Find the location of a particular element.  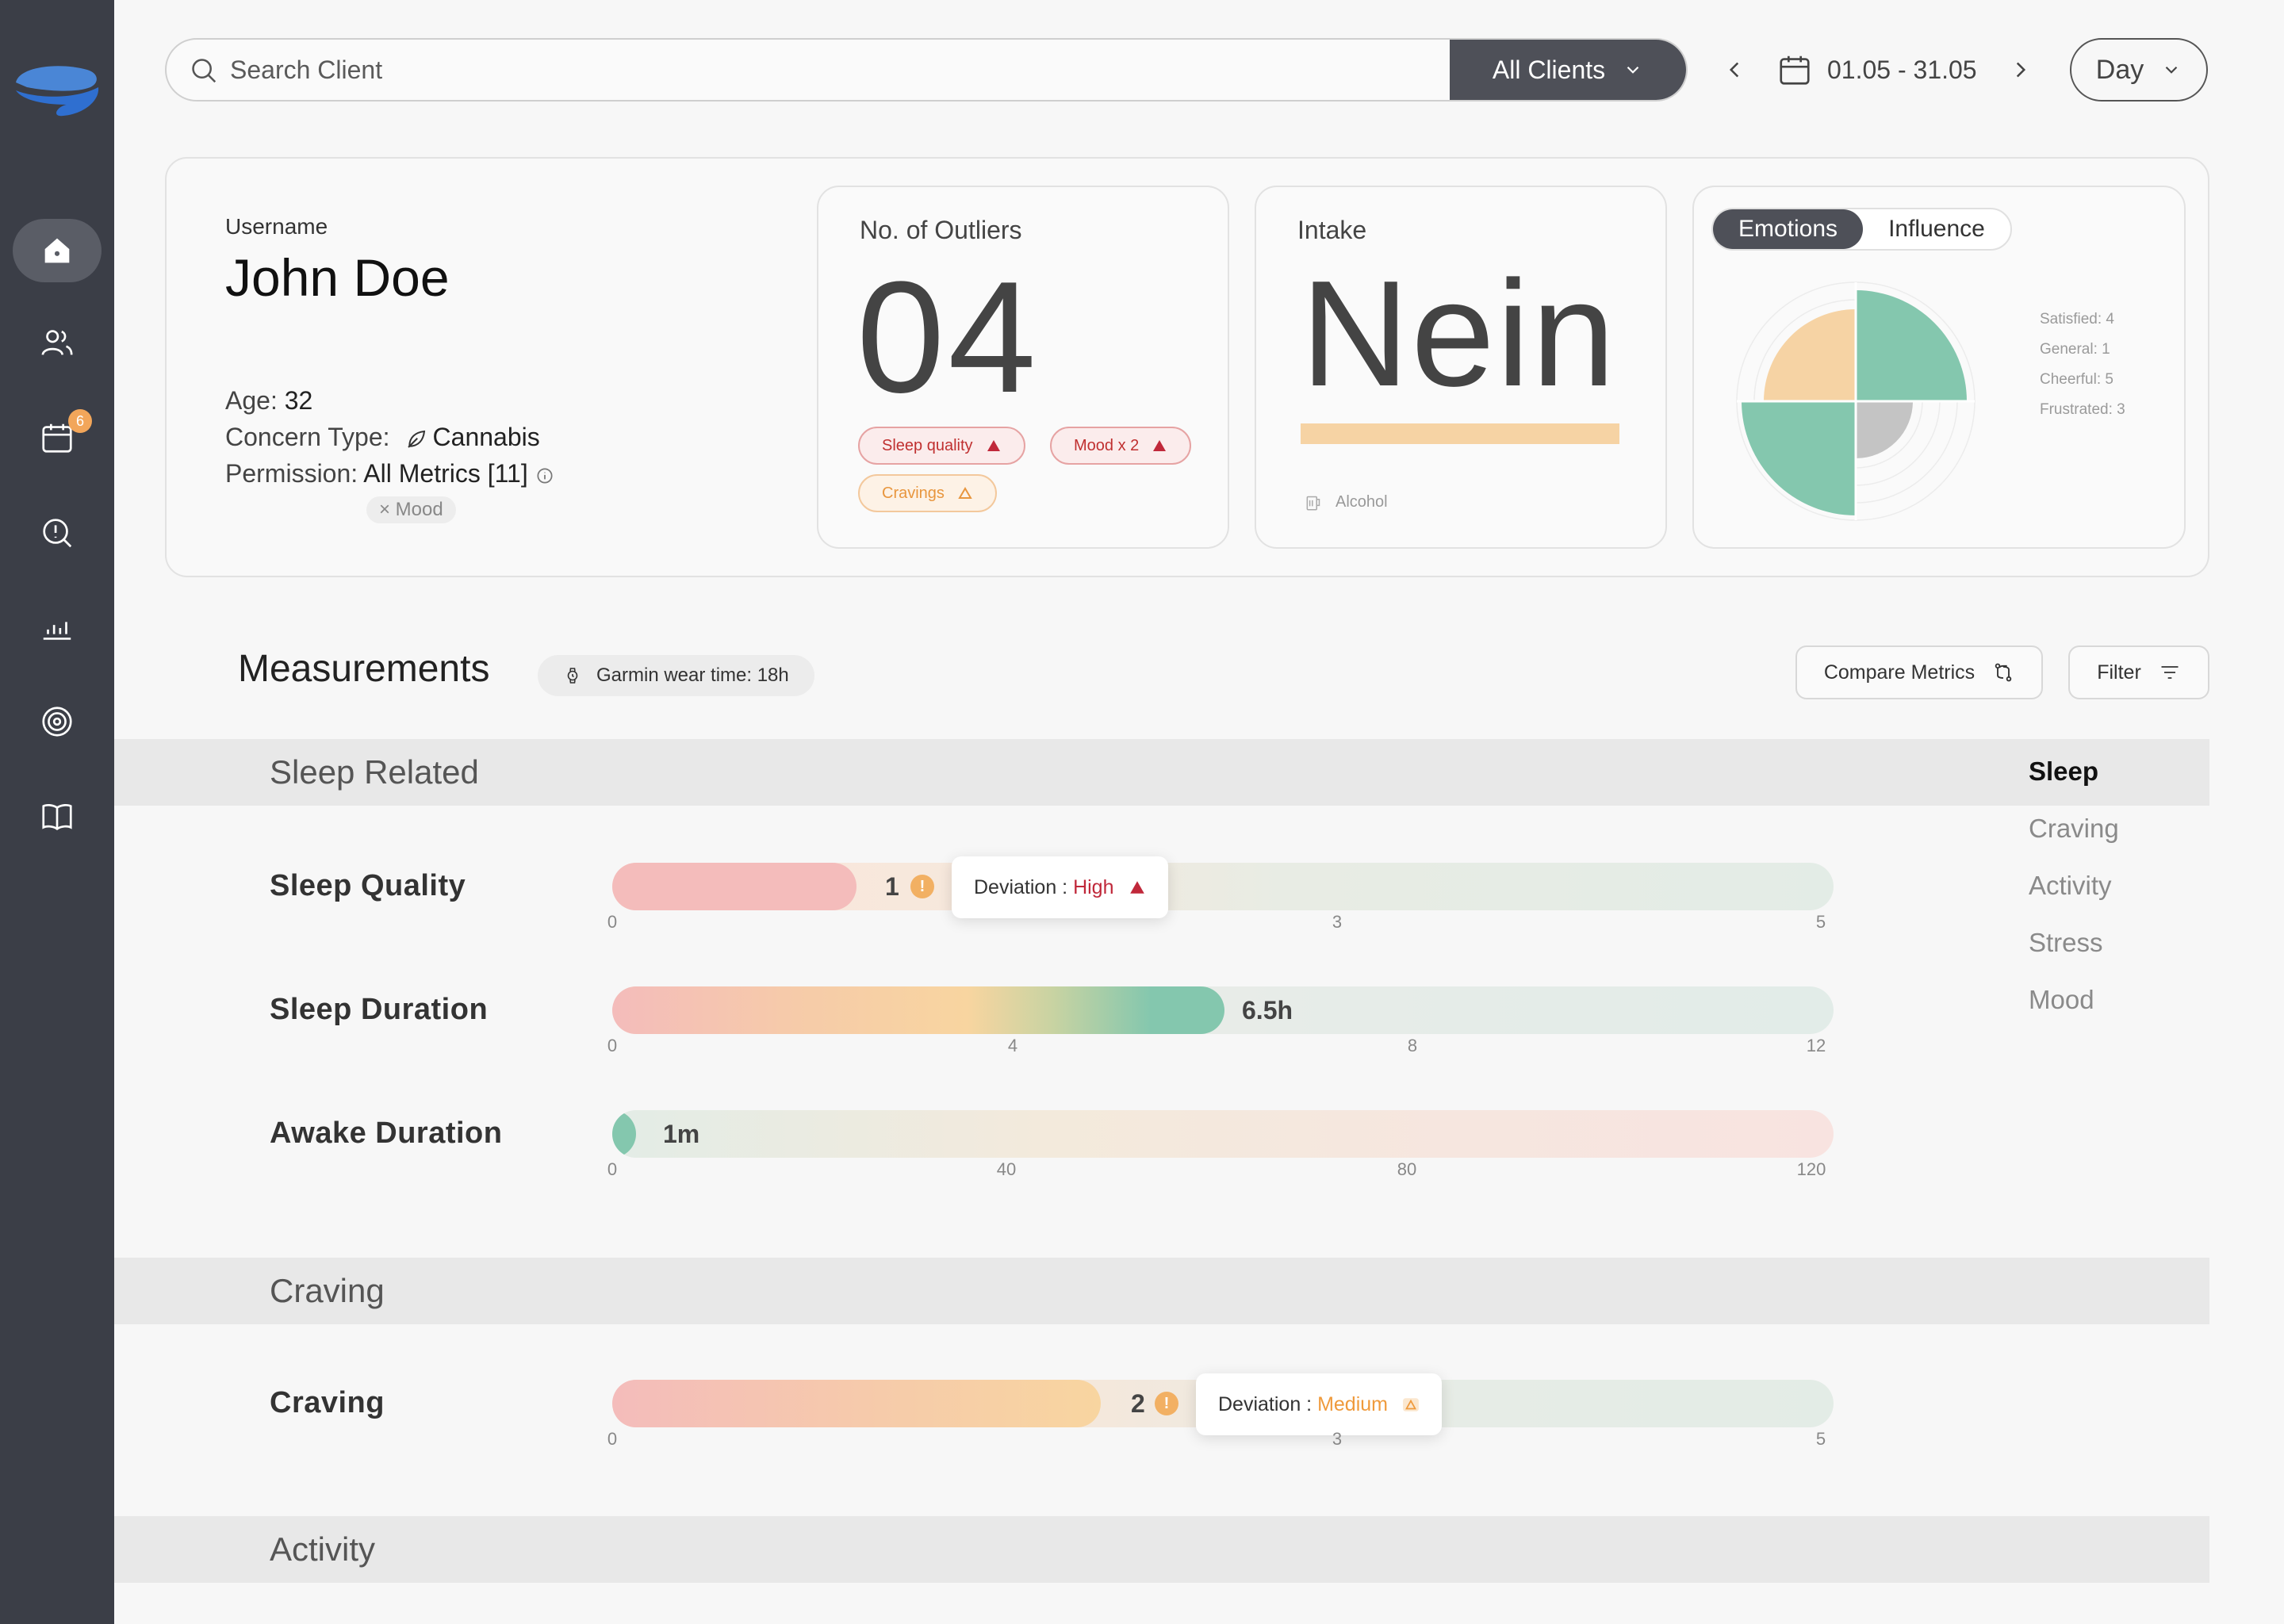

nav-goals is located at coordinates (57, 721).